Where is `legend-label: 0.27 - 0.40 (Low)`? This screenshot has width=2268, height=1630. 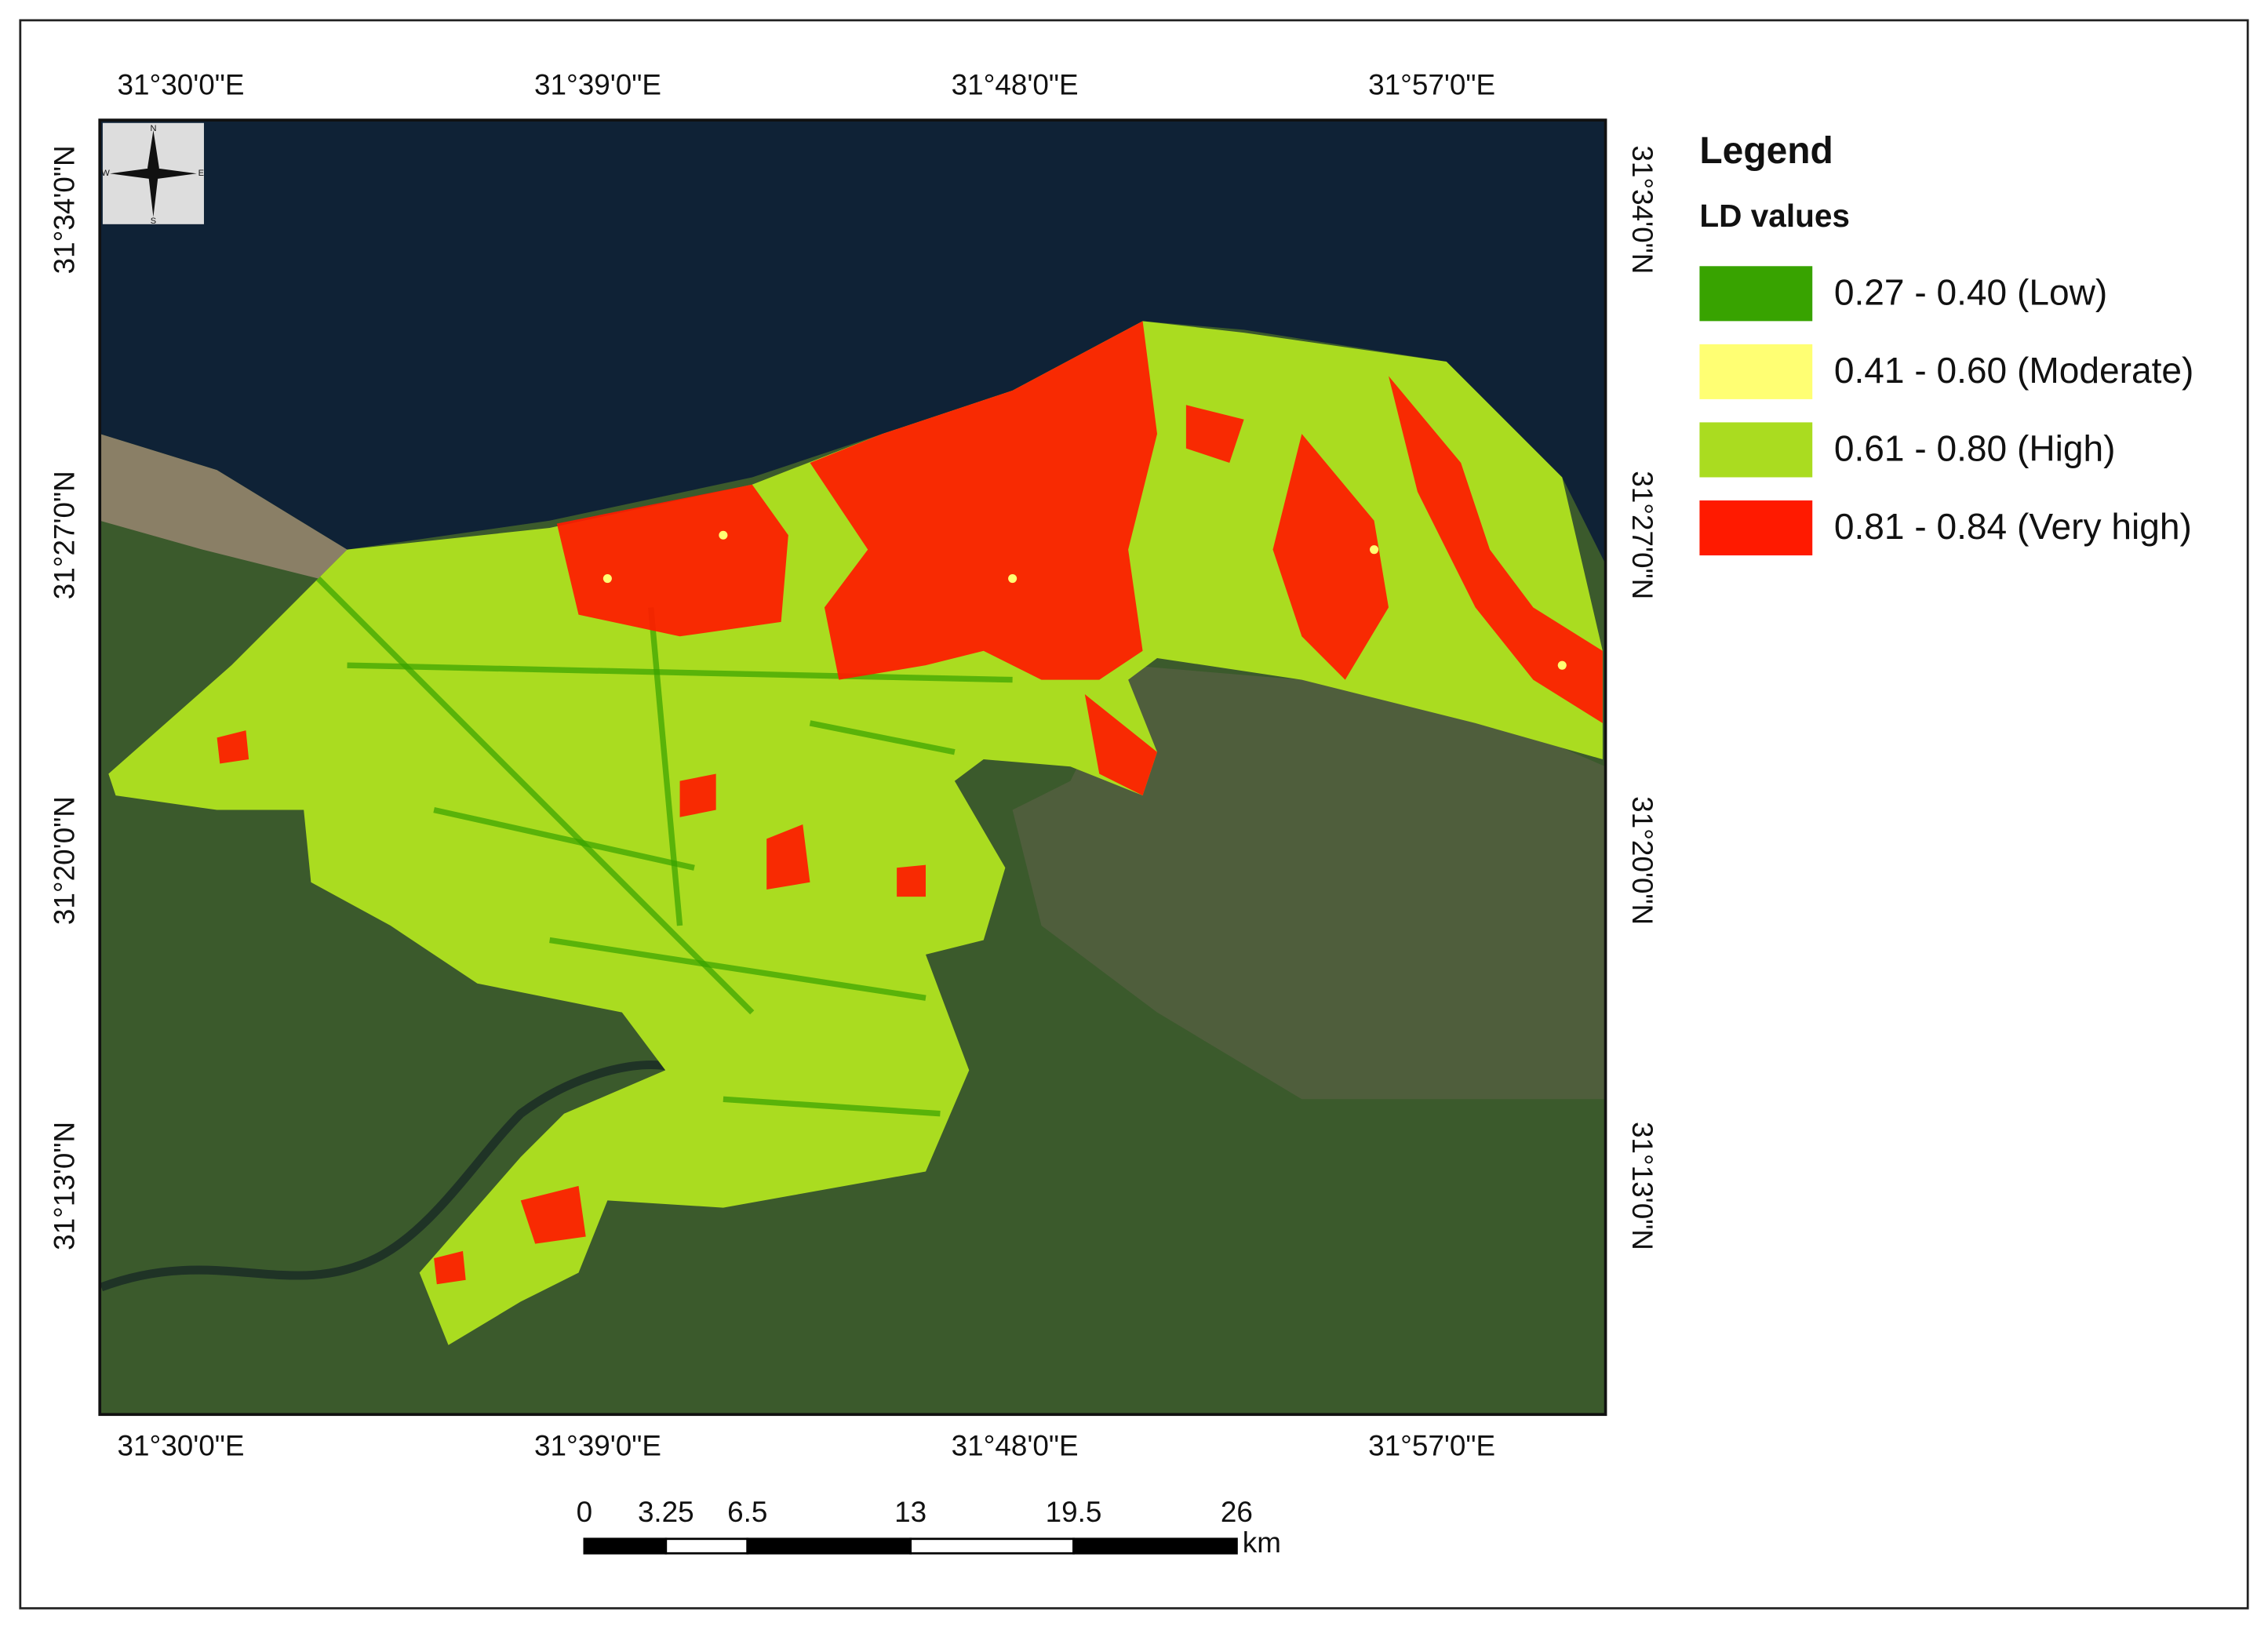
legend-label: 0.27 - 0.40 (Low) is located at coordinates (1970, 291).